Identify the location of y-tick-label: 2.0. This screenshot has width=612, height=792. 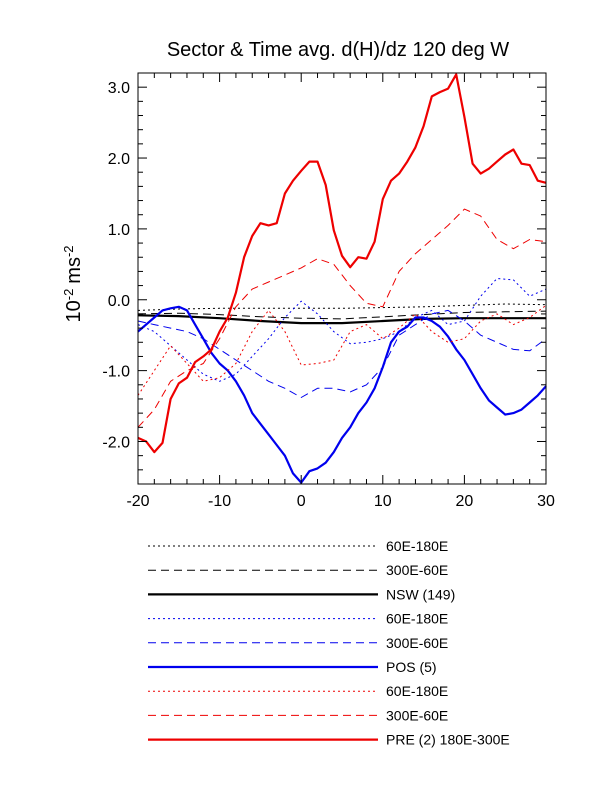
(119, 159).